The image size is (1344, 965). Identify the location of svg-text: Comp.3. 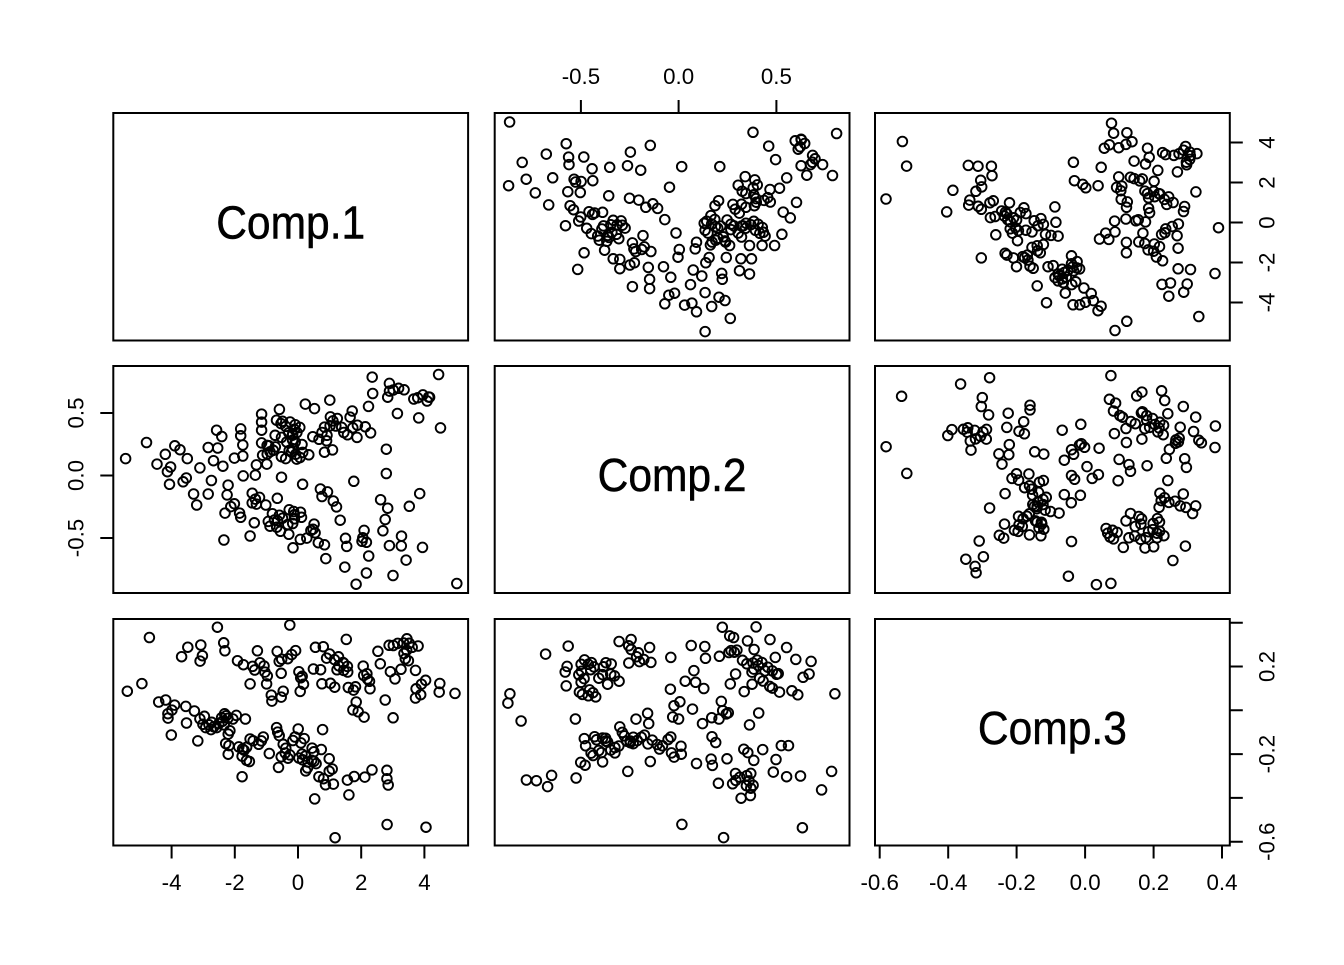
(1052, 728).